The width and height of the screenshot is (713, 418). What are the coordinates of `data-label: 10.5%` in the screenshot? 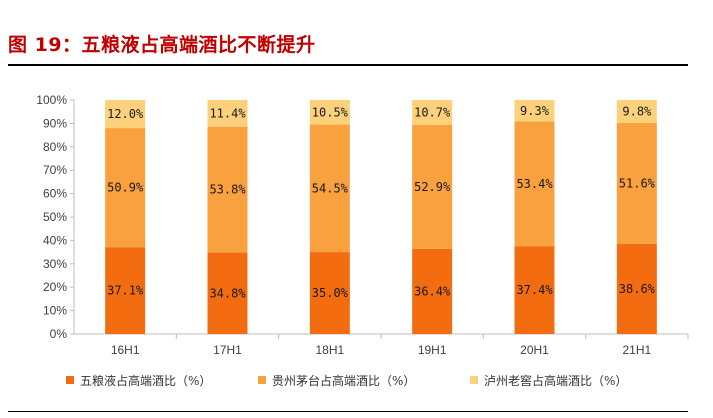 It's located at (330, 112).